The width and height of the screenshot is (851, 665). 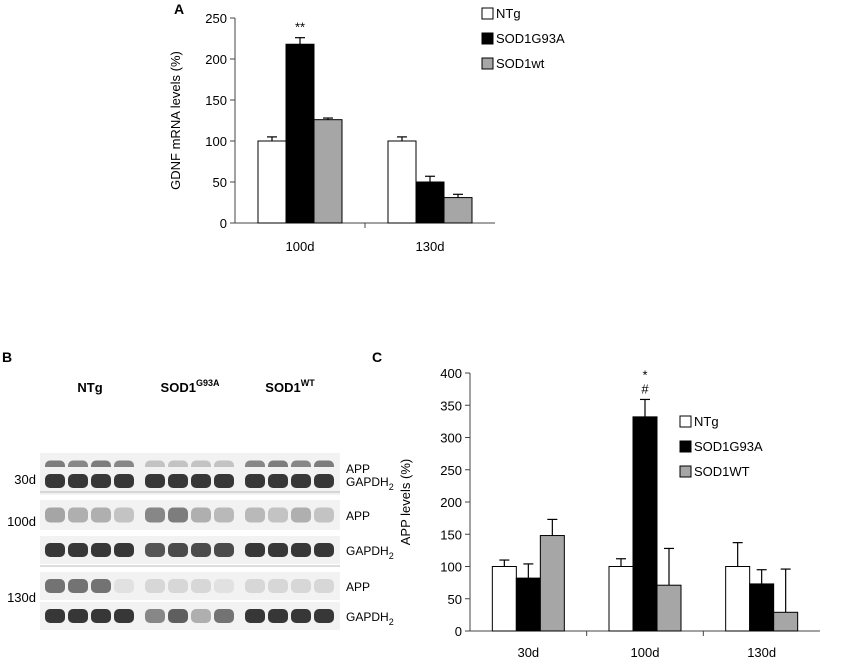 What do you see at coordinates (282, 387) in the screenshot?
I see `blot-group-name: SOD1` at bounding box center [282, 387].